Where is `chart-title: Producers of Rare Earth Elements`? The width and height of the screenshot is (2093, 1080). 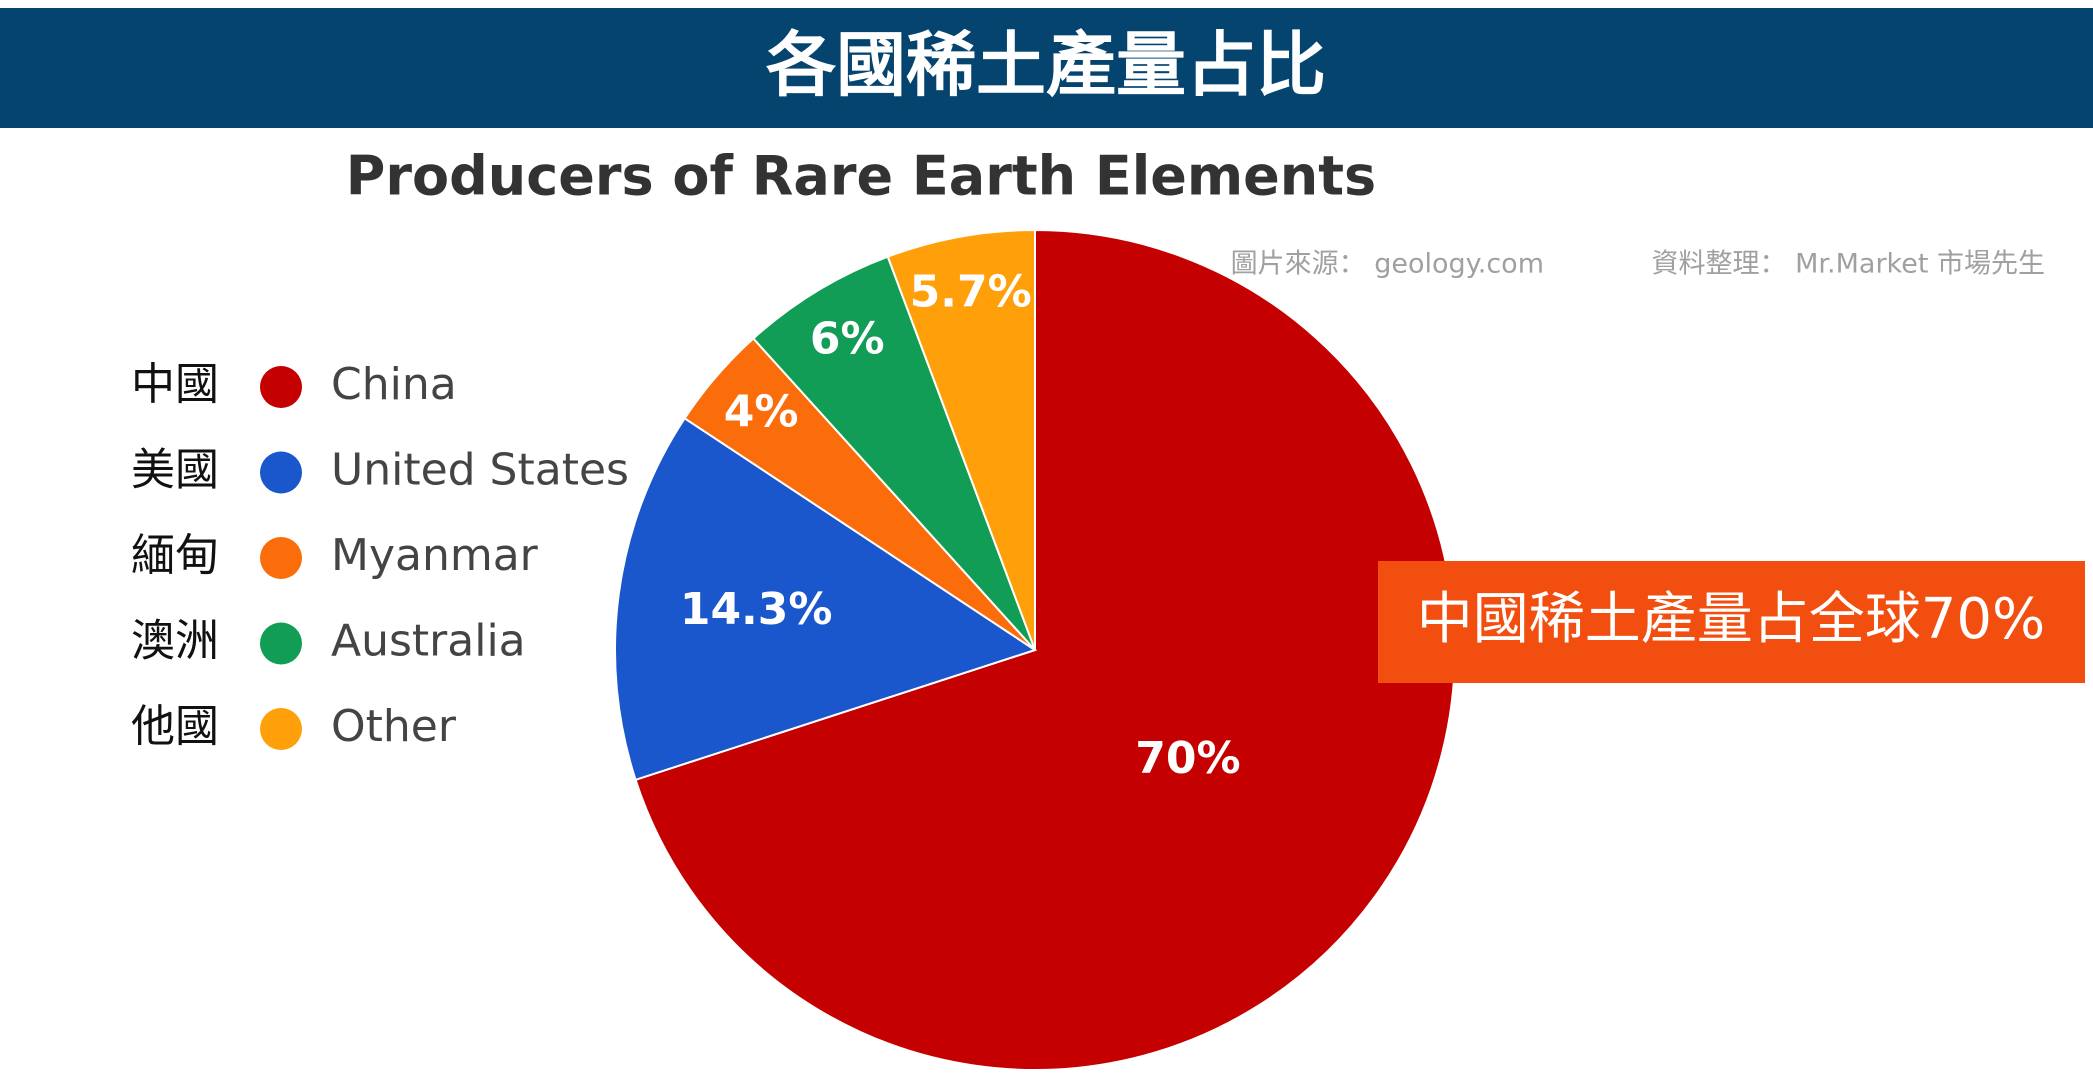 chart-title: Producers of Rare Earth Elements is located at coordinates (861, 176).